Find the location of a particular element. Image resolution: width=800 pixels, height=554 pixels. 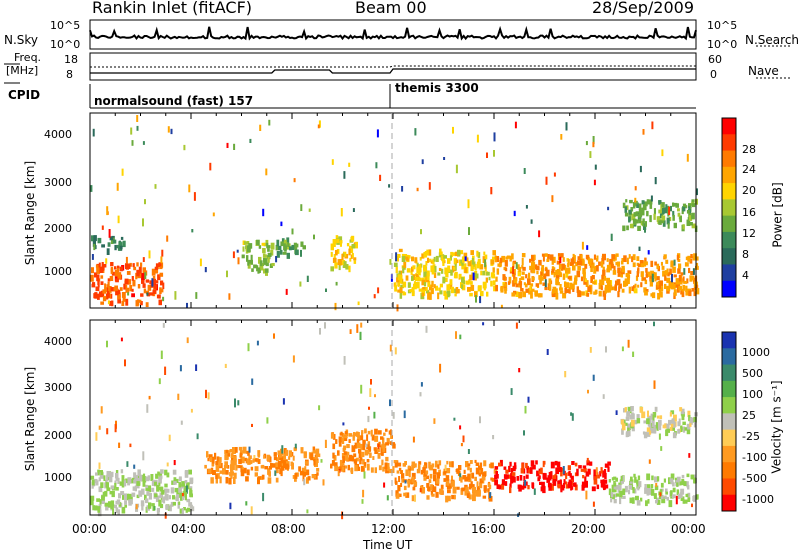

vel-cbar-tick-500: 500 is located at coordinates (752, 373).